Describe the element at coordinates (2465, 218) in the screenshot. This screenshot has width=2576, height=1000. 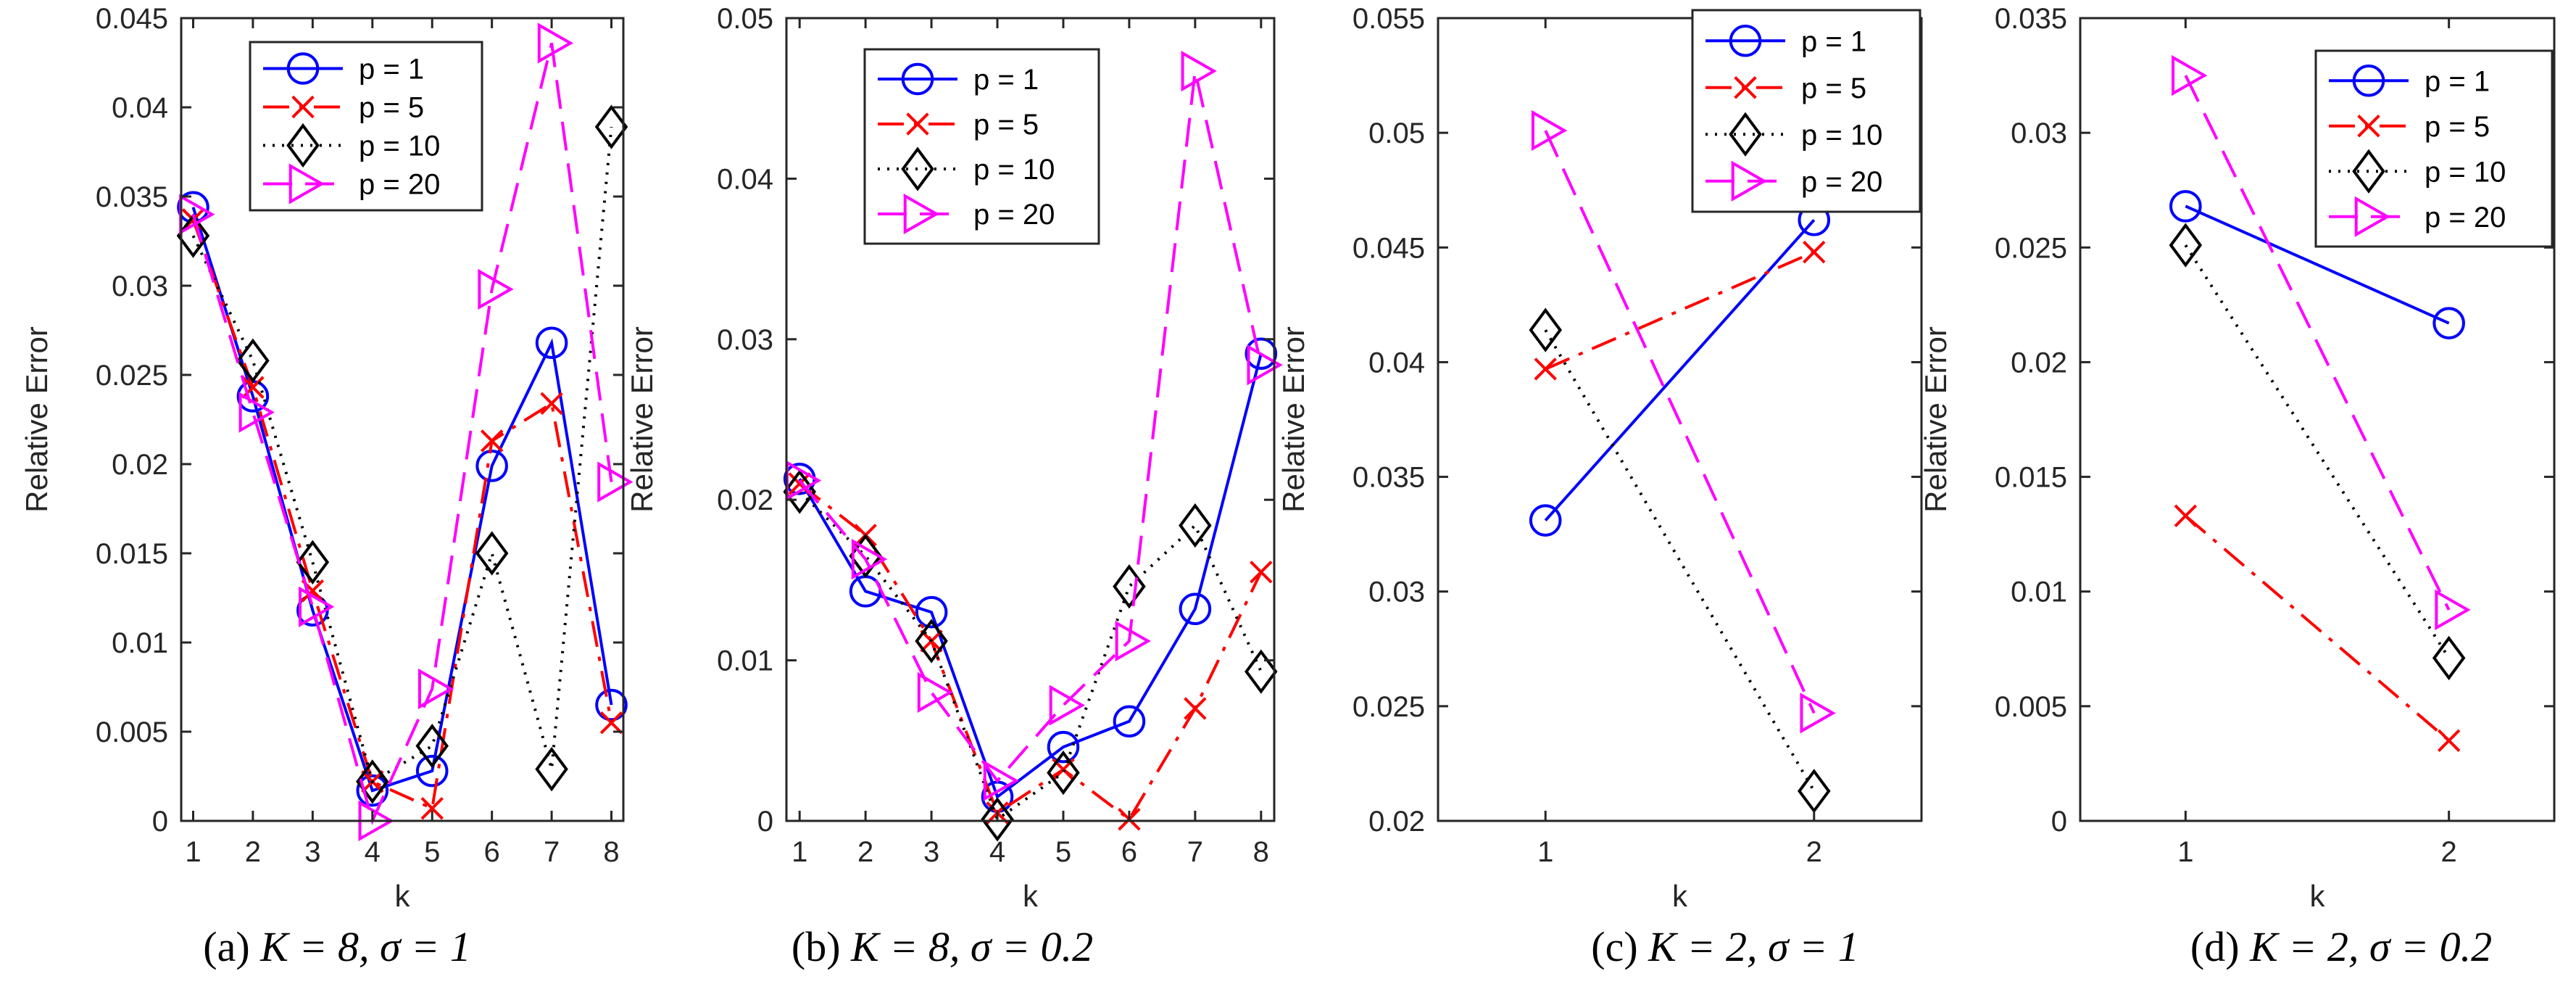
I see `legend-label: p = 20` at that location.